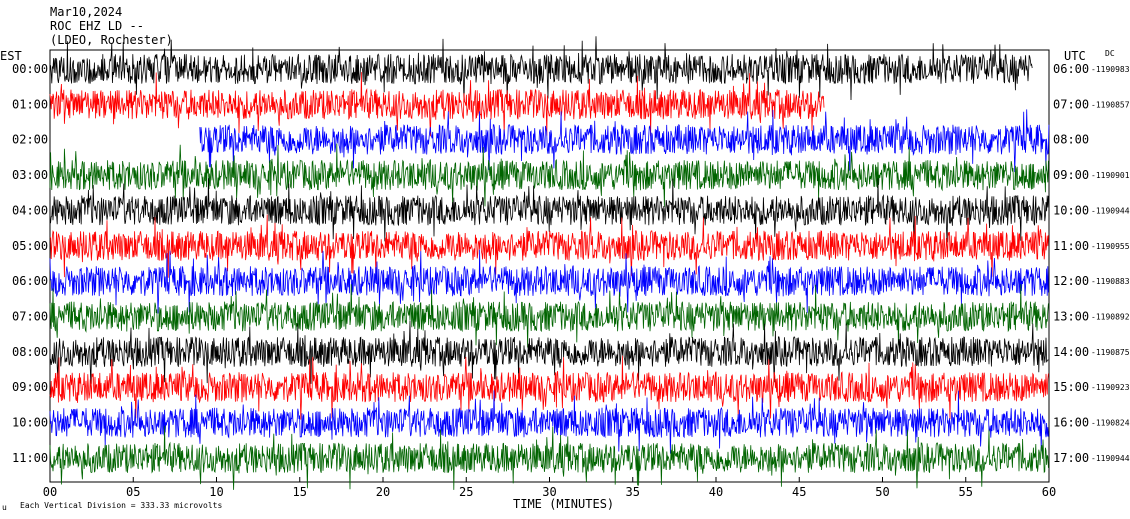 The width and height of the screenshot is (1130, 519). I want to click on est-axis-title: EST, so click(11, 56).